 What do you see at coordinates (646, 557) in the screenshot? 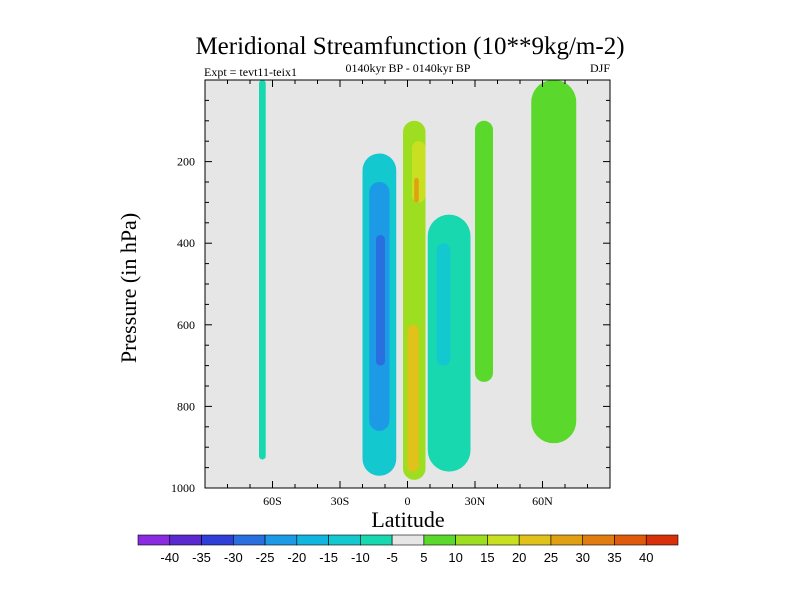
I see `colorbar-label: 40` at bounding box center [646, 557].